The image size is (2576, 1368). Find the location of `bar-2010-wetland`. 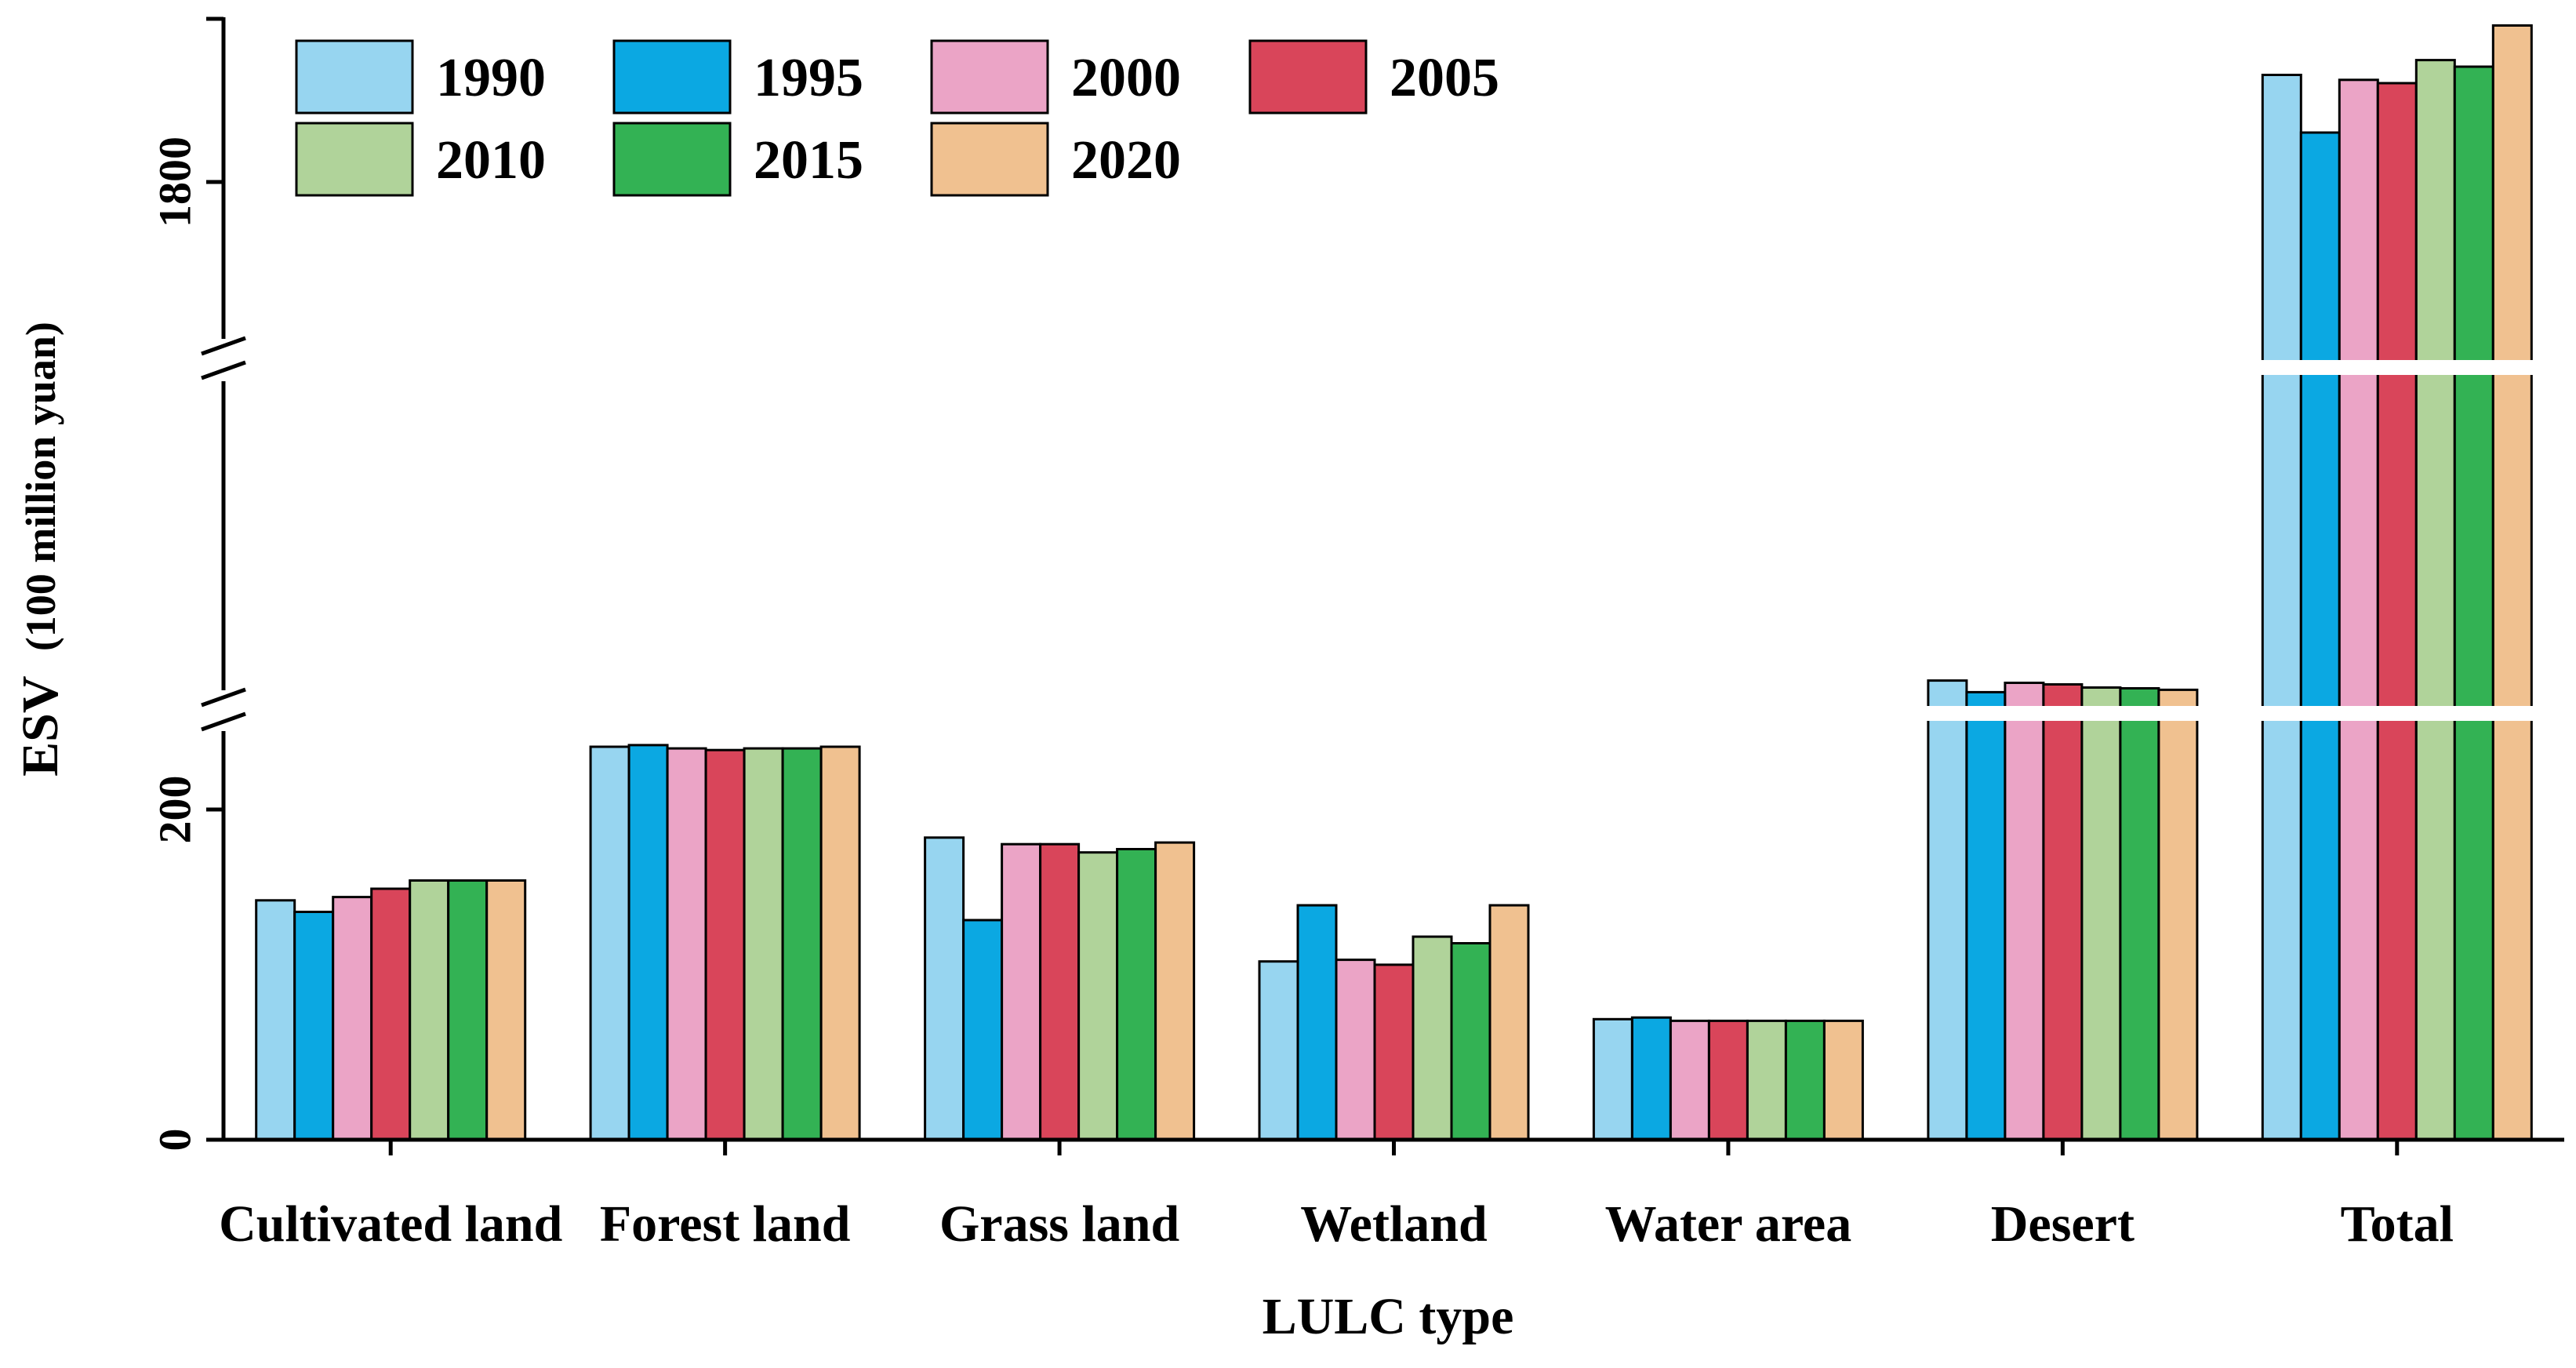

bar-2010-wetland is located at coordinates (1432, 1038).